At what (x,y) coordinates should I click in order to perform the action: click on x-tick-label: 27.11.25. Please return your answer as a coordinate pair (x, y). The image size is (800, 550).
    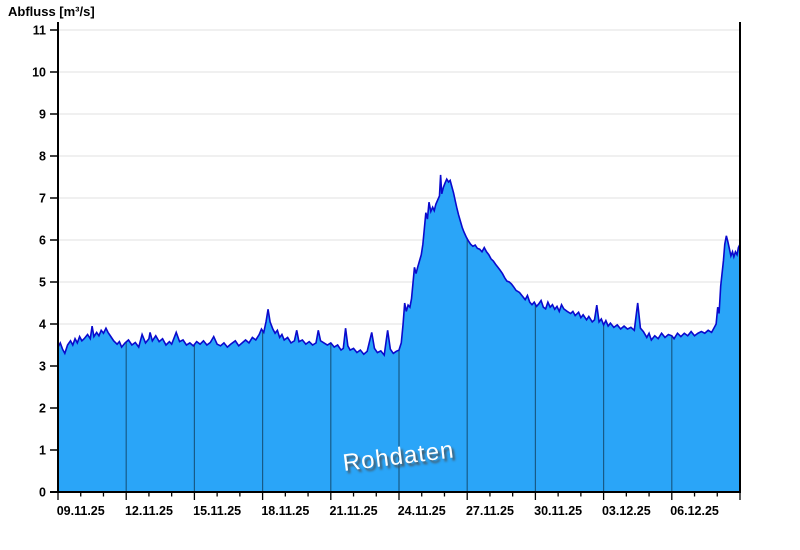
    Looking at the image, I should click on (490, 511).